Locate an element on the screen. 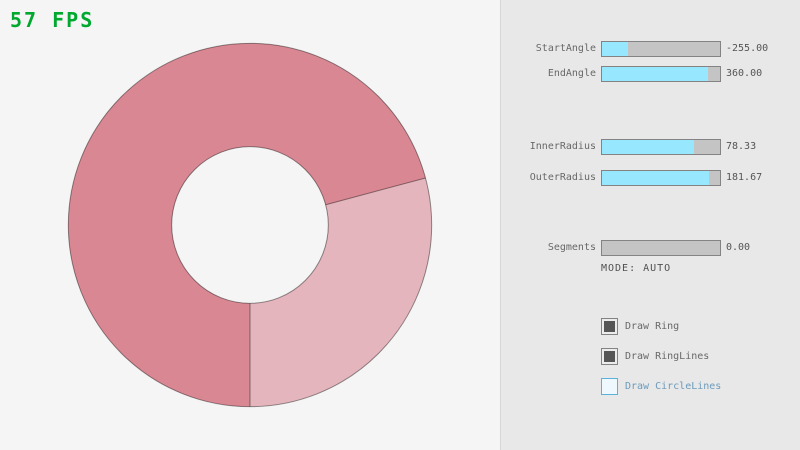 The image size is (800, 450). draw-ringlines-checkbox is located at coordinates (609, 356).